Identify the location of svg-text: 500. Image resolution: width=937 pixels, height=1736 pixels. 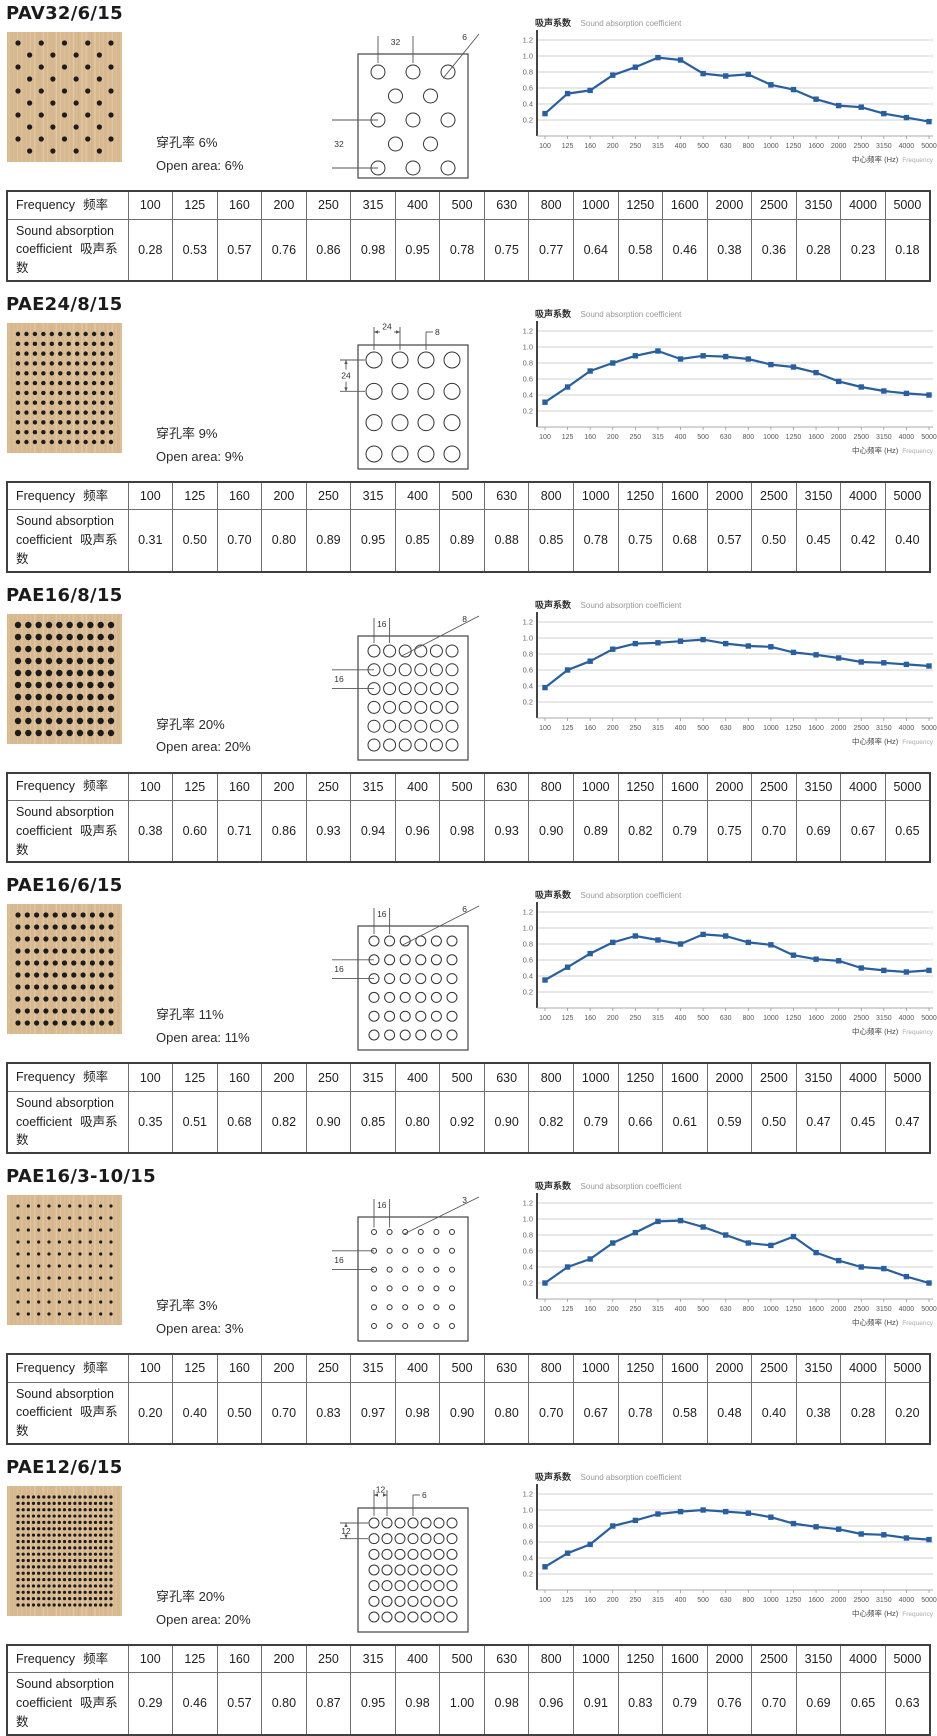
(703, 1600).